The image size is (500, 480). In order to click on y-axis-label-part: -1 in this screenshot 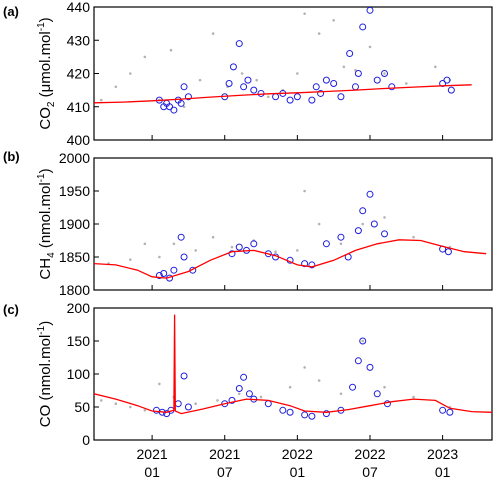, I will do `click(41, 177)`.